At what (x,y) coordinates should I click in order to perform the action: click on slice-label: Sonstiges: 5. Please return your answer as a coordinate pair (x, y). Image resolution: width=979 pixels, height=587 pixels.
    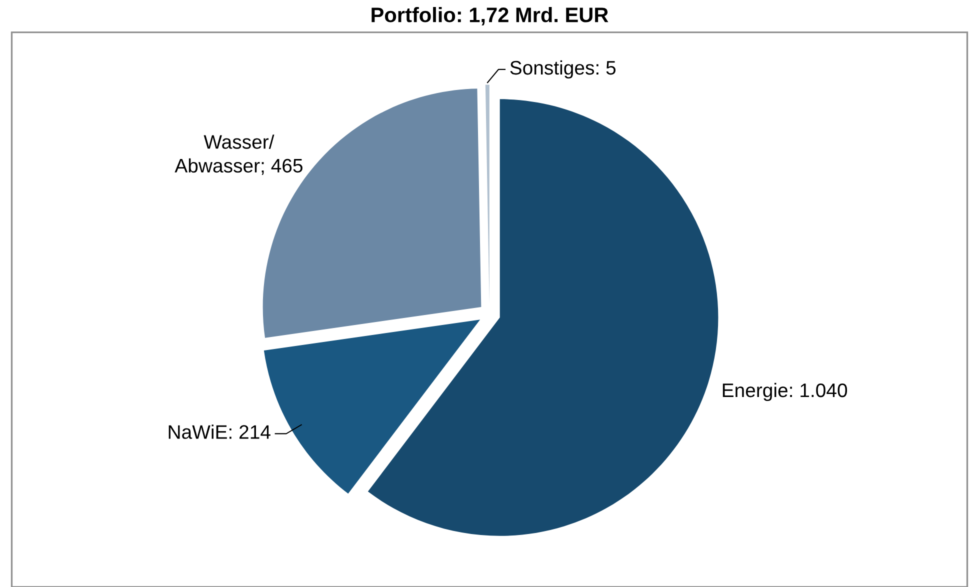
    Looking at the image, I should click on (563, 69).